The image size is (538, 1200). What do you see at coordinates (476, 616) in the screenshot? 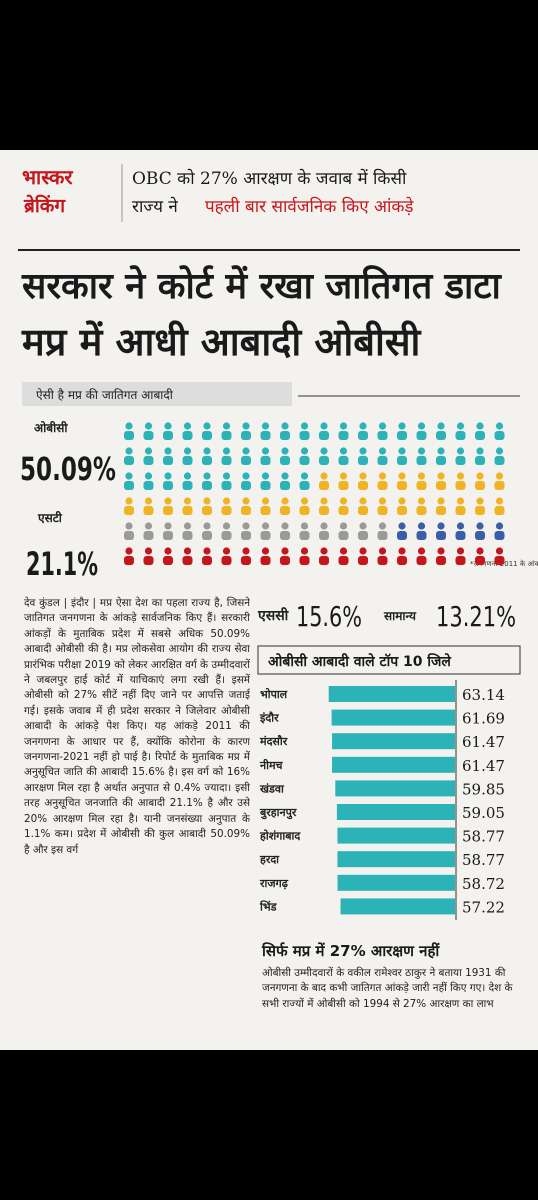
I see `general-value: 13.21%` at bounding box center [476, 616].